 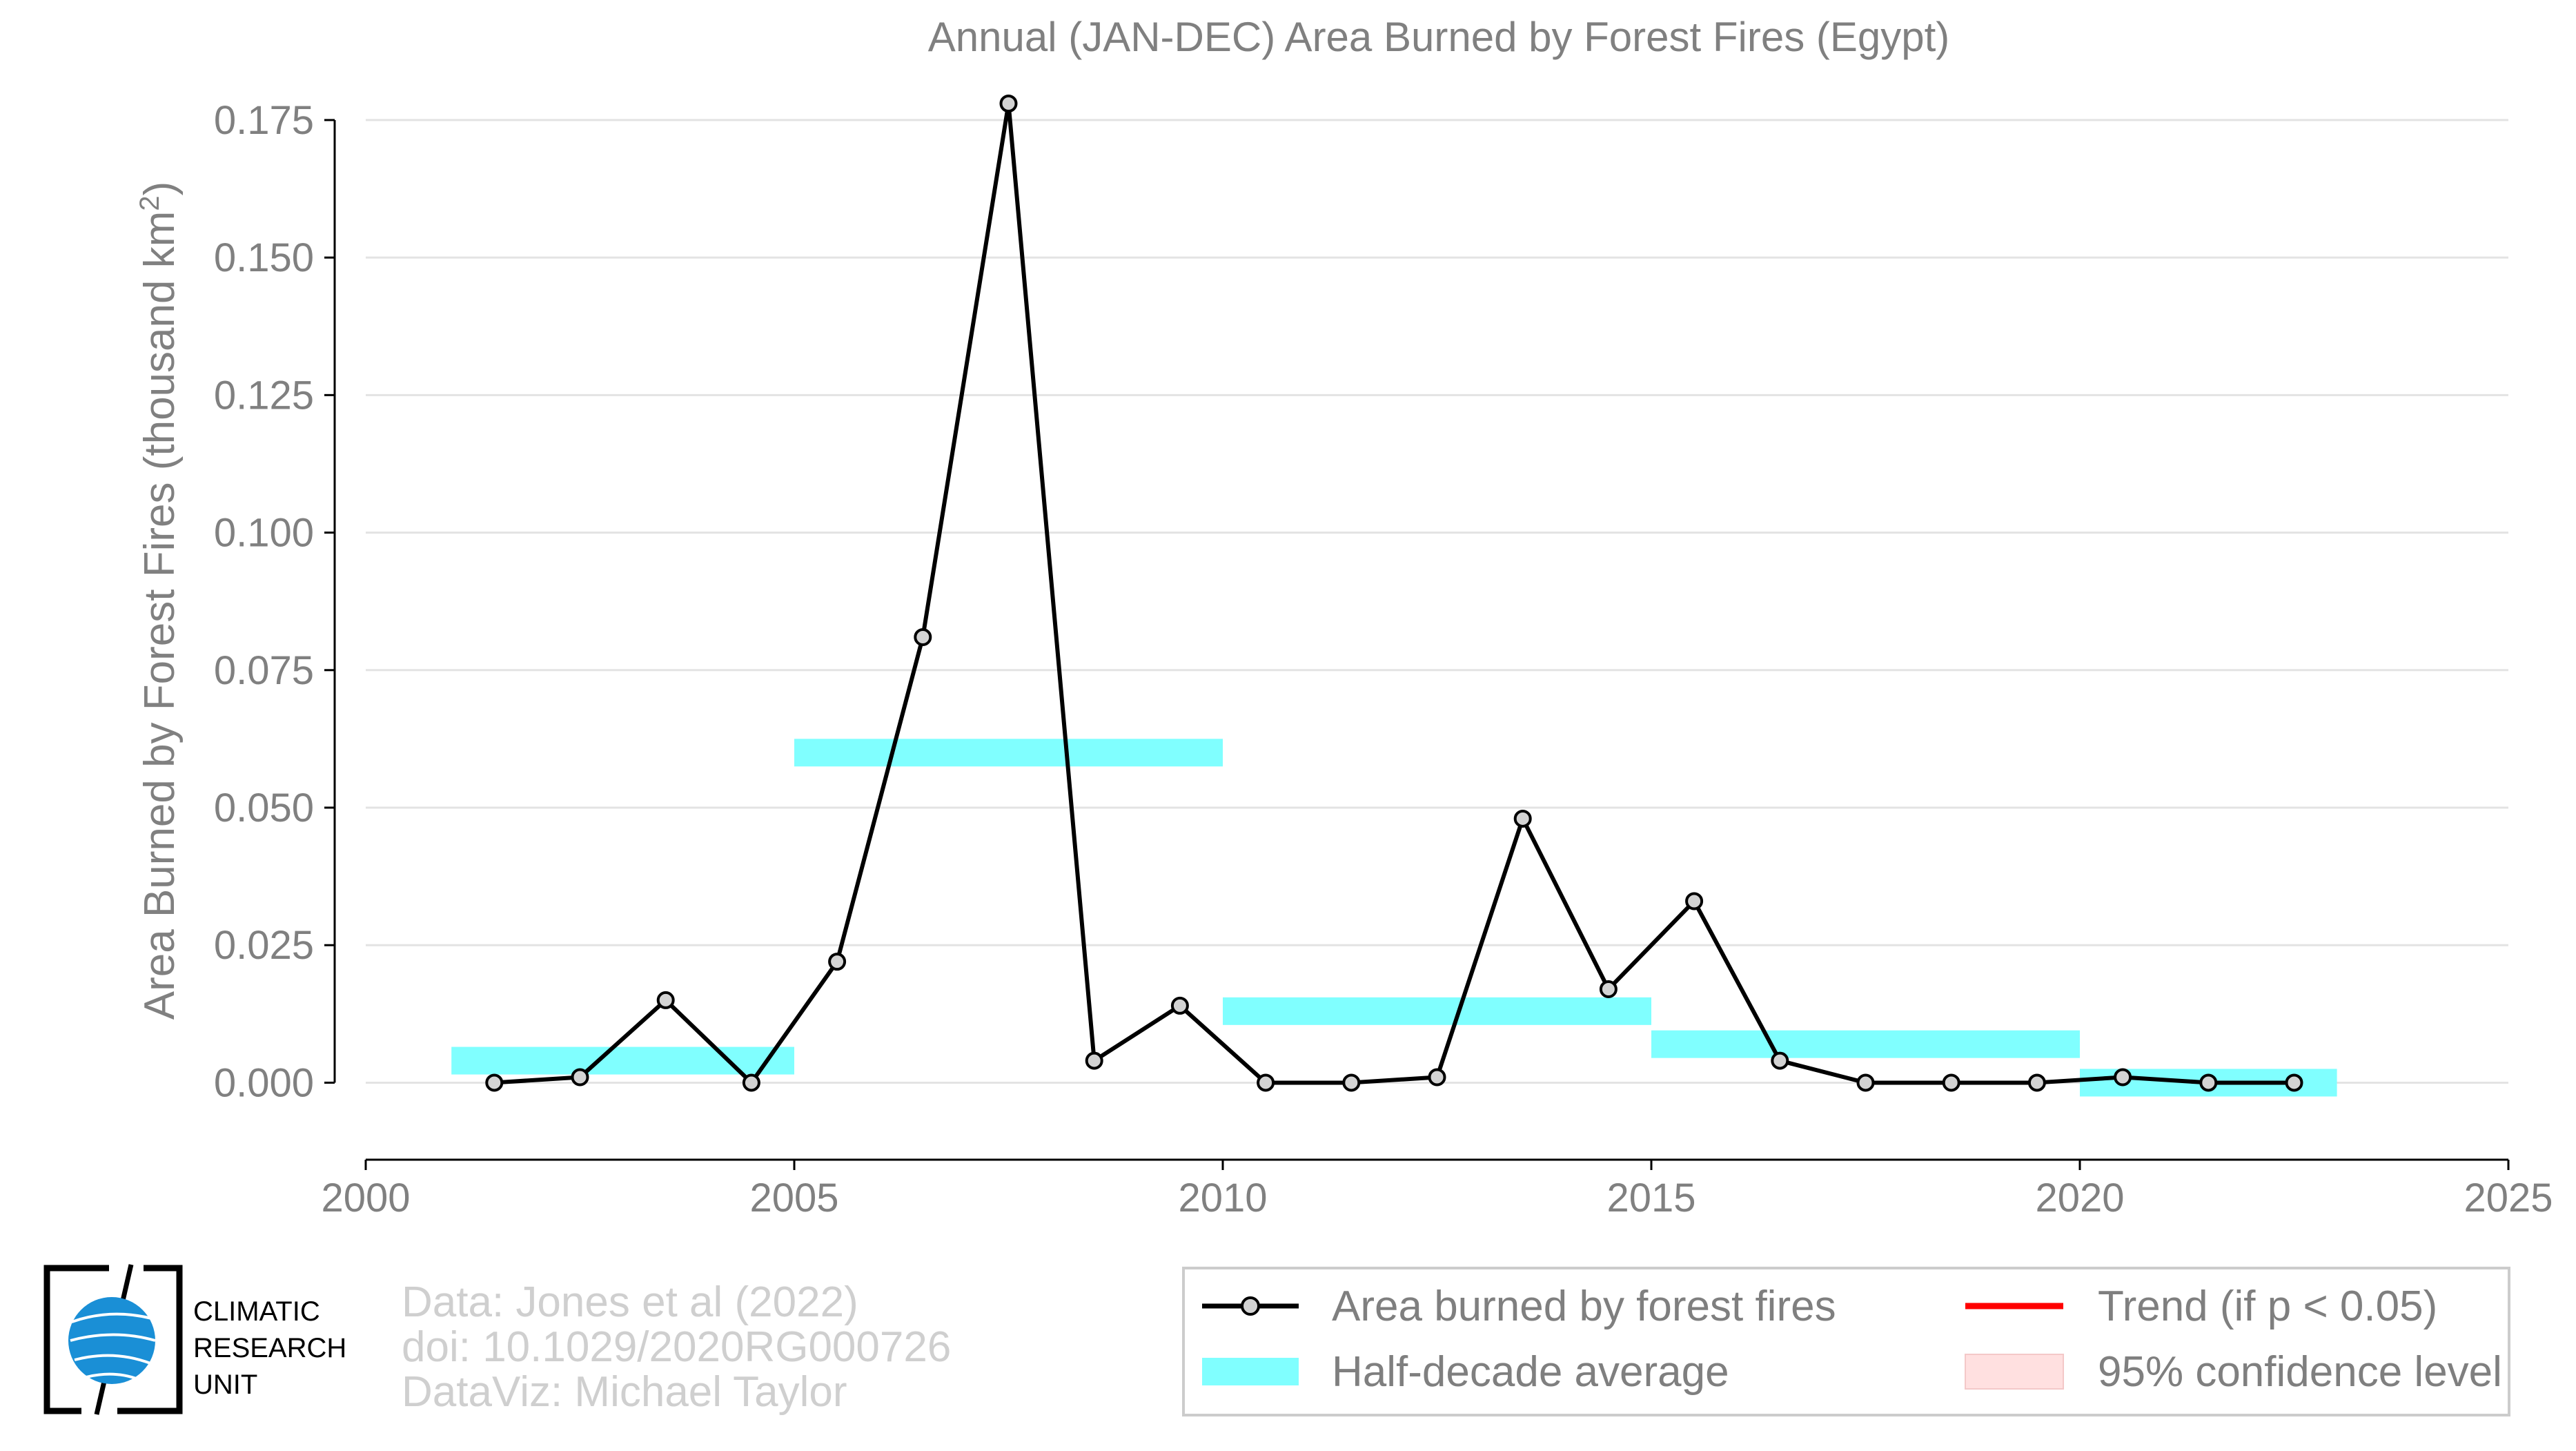 I want to click on legend-label-half-decade: Half-decade average, so click(x=1530, y=1372).